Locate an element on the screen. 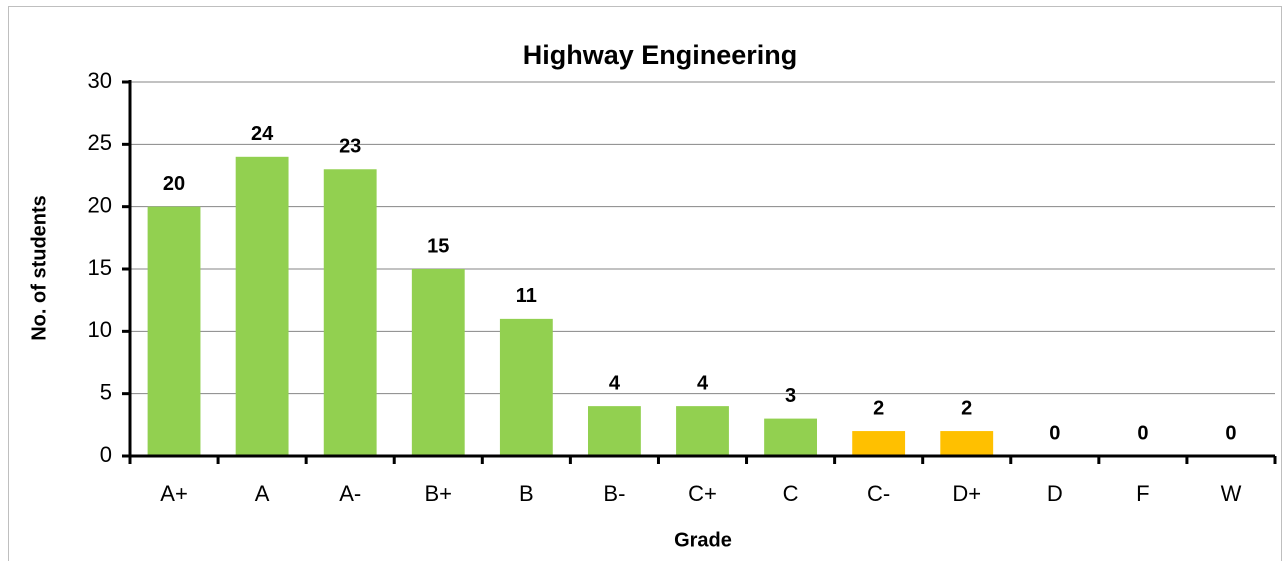 The image size is (1288, 561). y-tick-label: 30 is located at coordinates (100, 80).